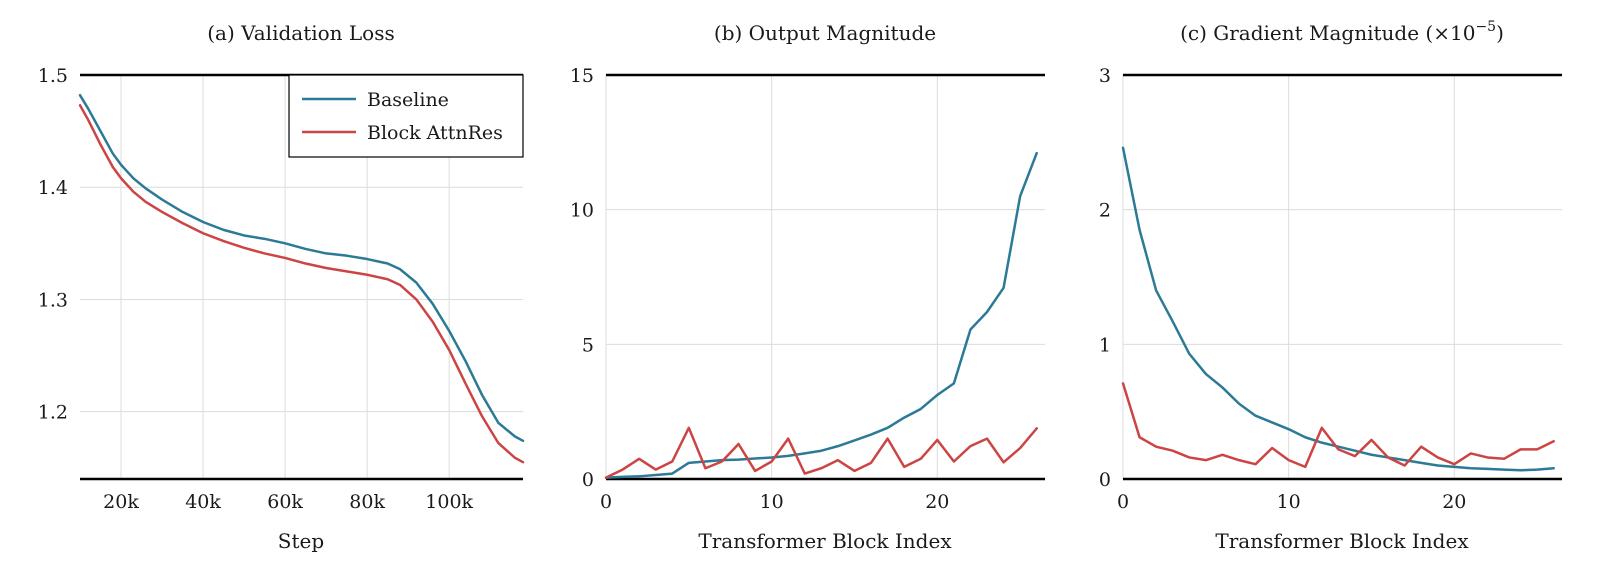 Image resolution: width=1600 pixels, height=577 pixels. I want to click on legend-label: Block AttnRes, so click(435, 133).